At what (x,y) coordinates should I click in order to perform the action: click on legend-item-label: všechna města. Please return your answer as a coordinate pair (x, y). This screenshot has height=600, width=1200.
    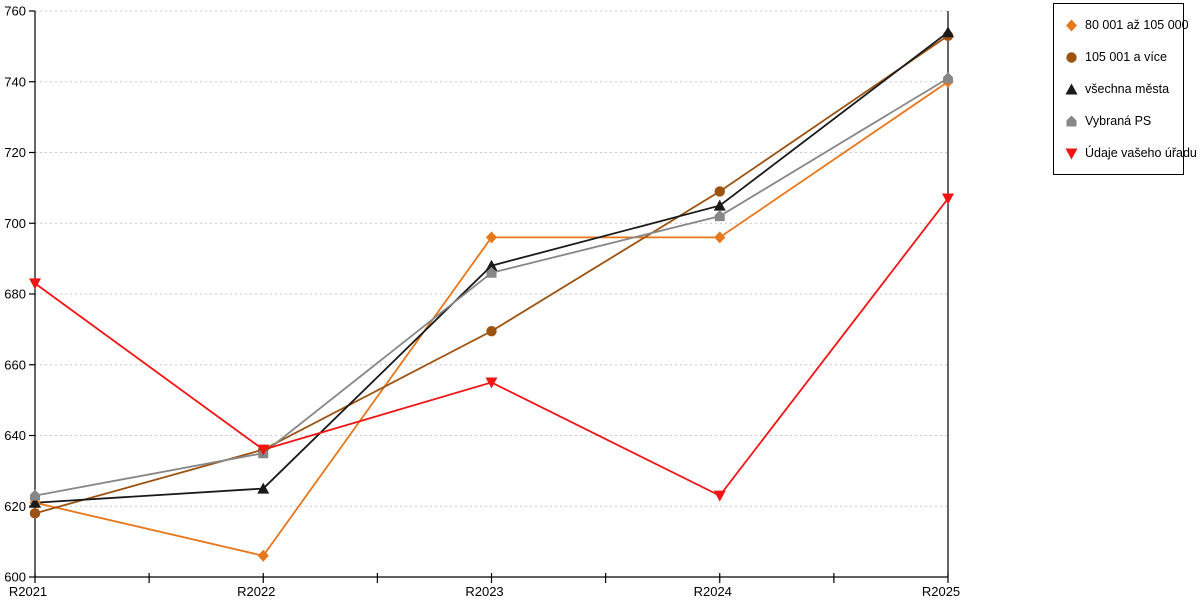
    Looking at the image, I should click on (1127, 89).